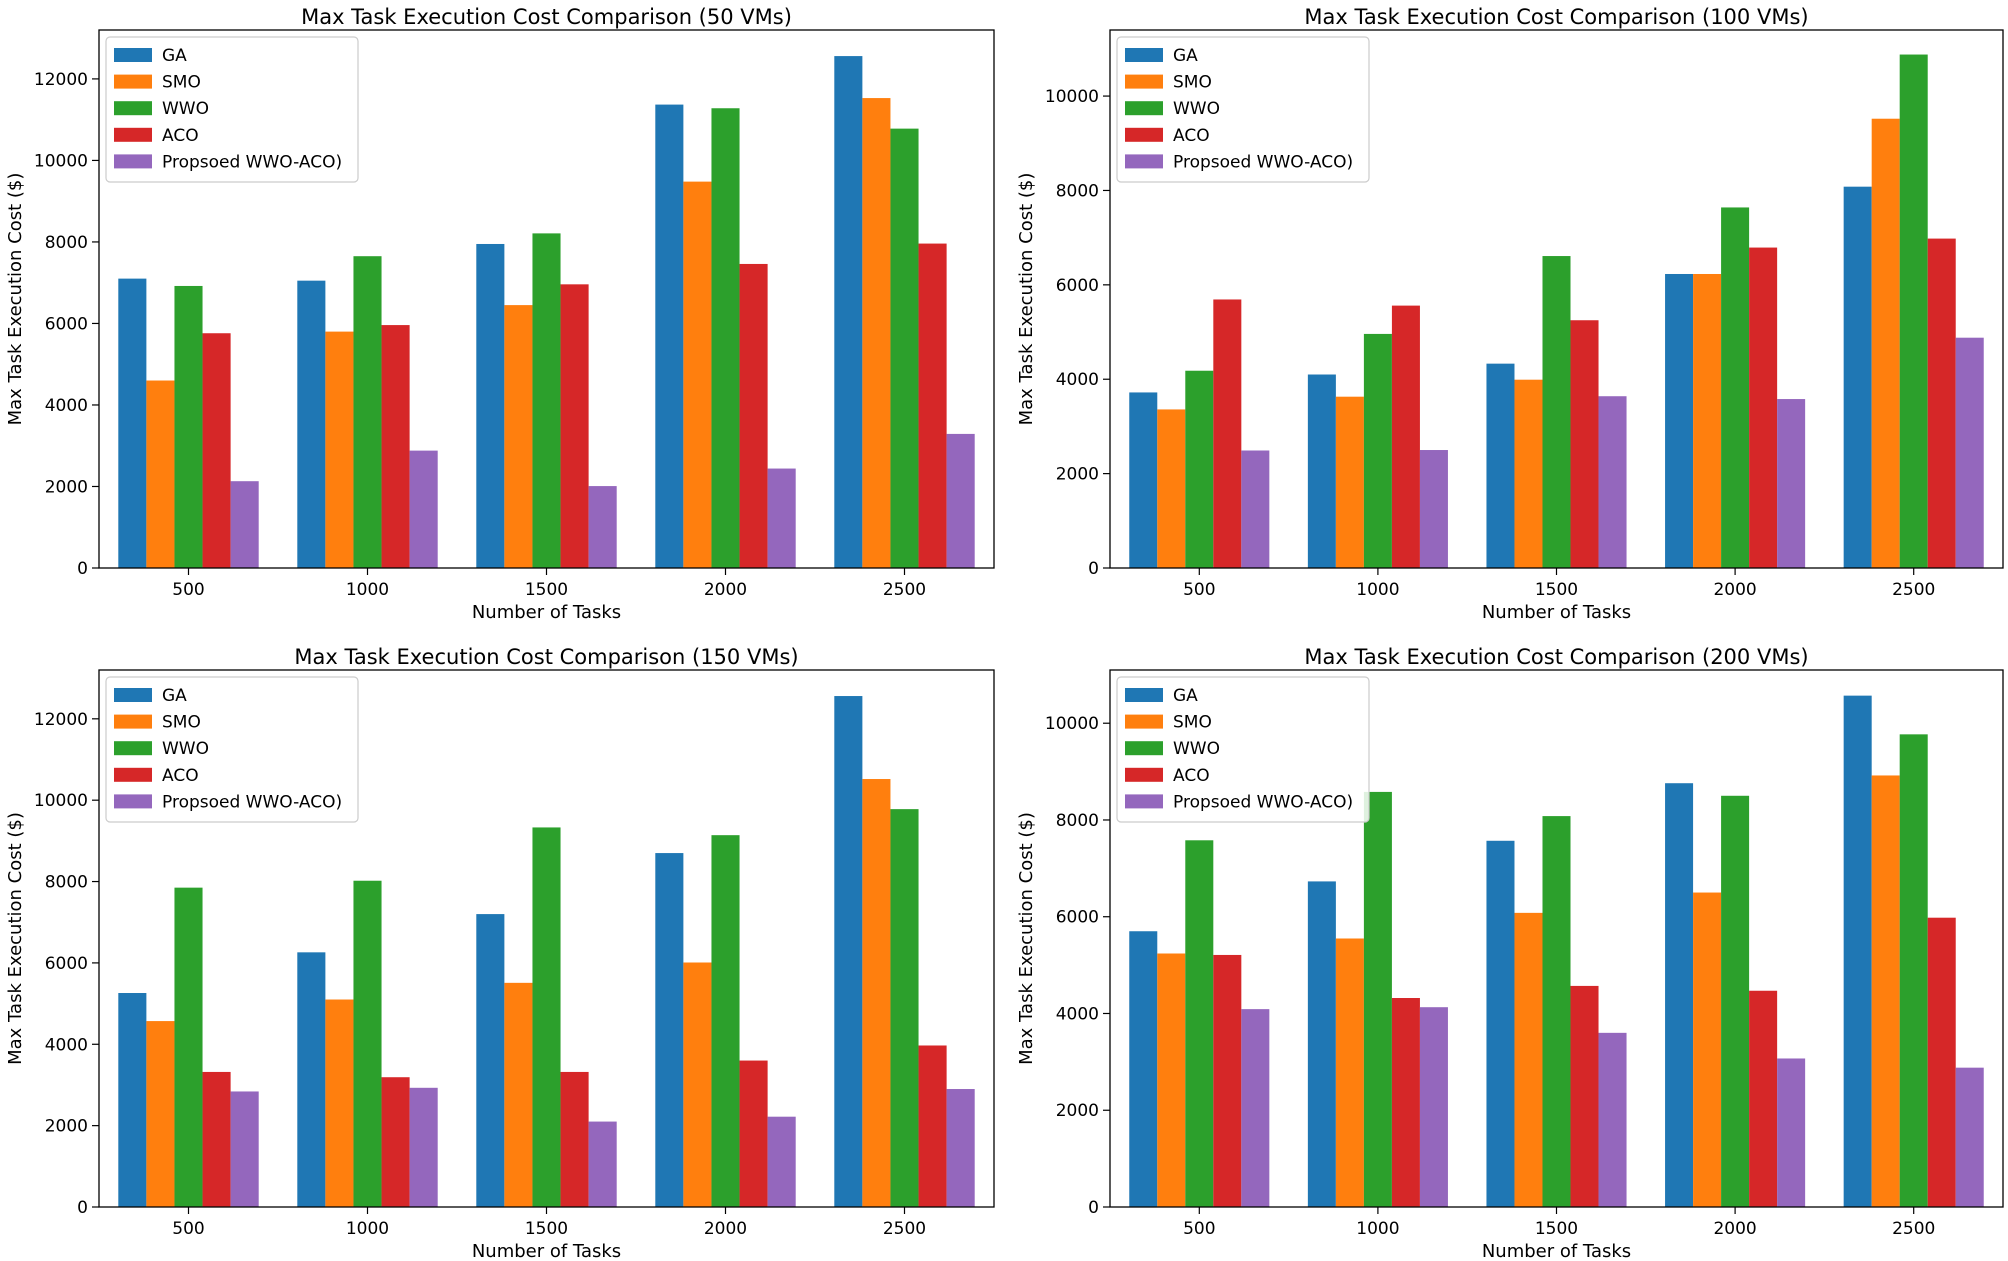  What do you see at coordinates (1791, 483) in the screenshot?
I see `bar-propsoed-wwo-aco-2000` at bounding box center [1791, 483].